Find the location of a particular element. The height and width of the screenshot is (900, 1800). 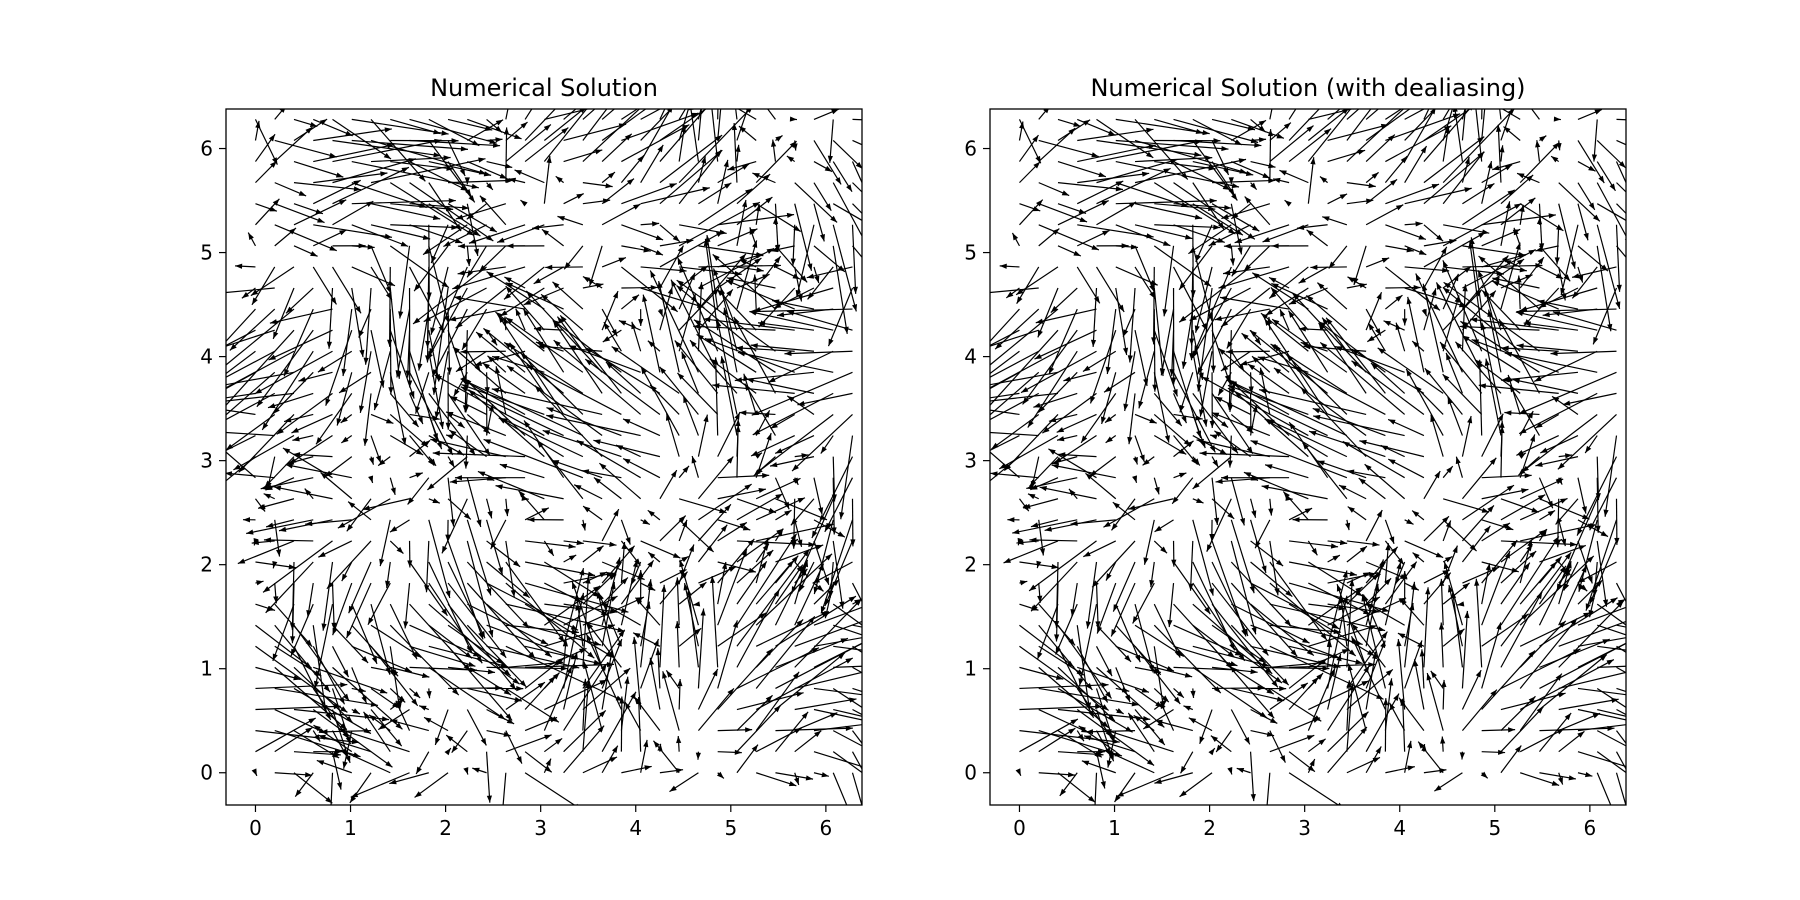

x-tick-label: 2 is located at coordinates (445, 828).